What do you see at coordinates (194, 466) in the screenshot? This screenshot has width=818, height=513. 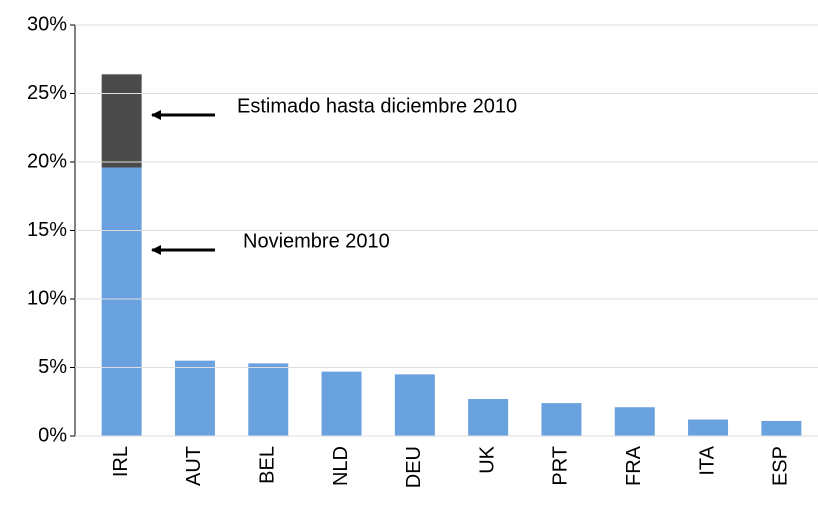 I see `x-tick-label: AUT` at bounding box center [194, 466].